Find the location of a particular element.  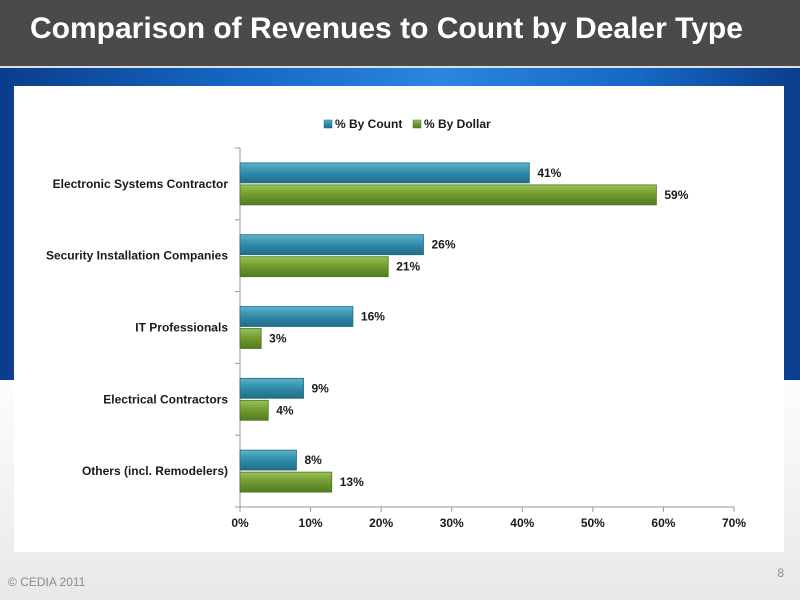

page-number: 8 is located at coordinates (780, 573).